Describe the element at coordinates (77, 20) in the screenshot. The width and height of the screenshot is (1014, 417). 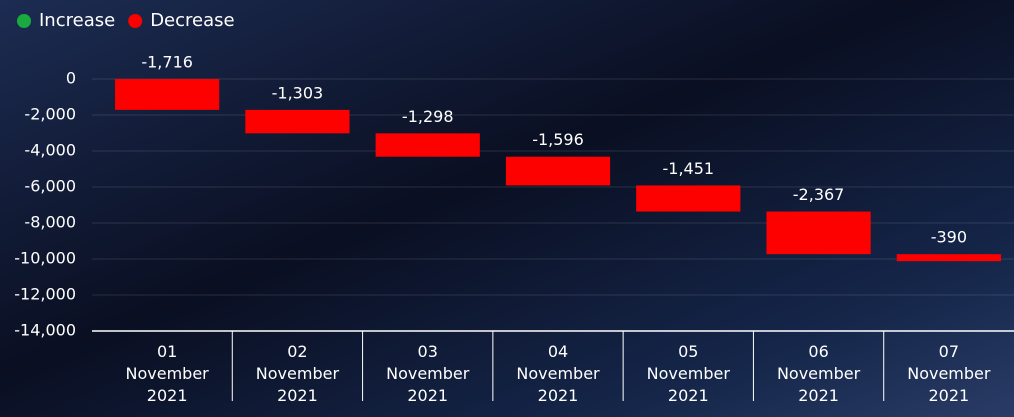
I see `legend-label: Increase` at that location.